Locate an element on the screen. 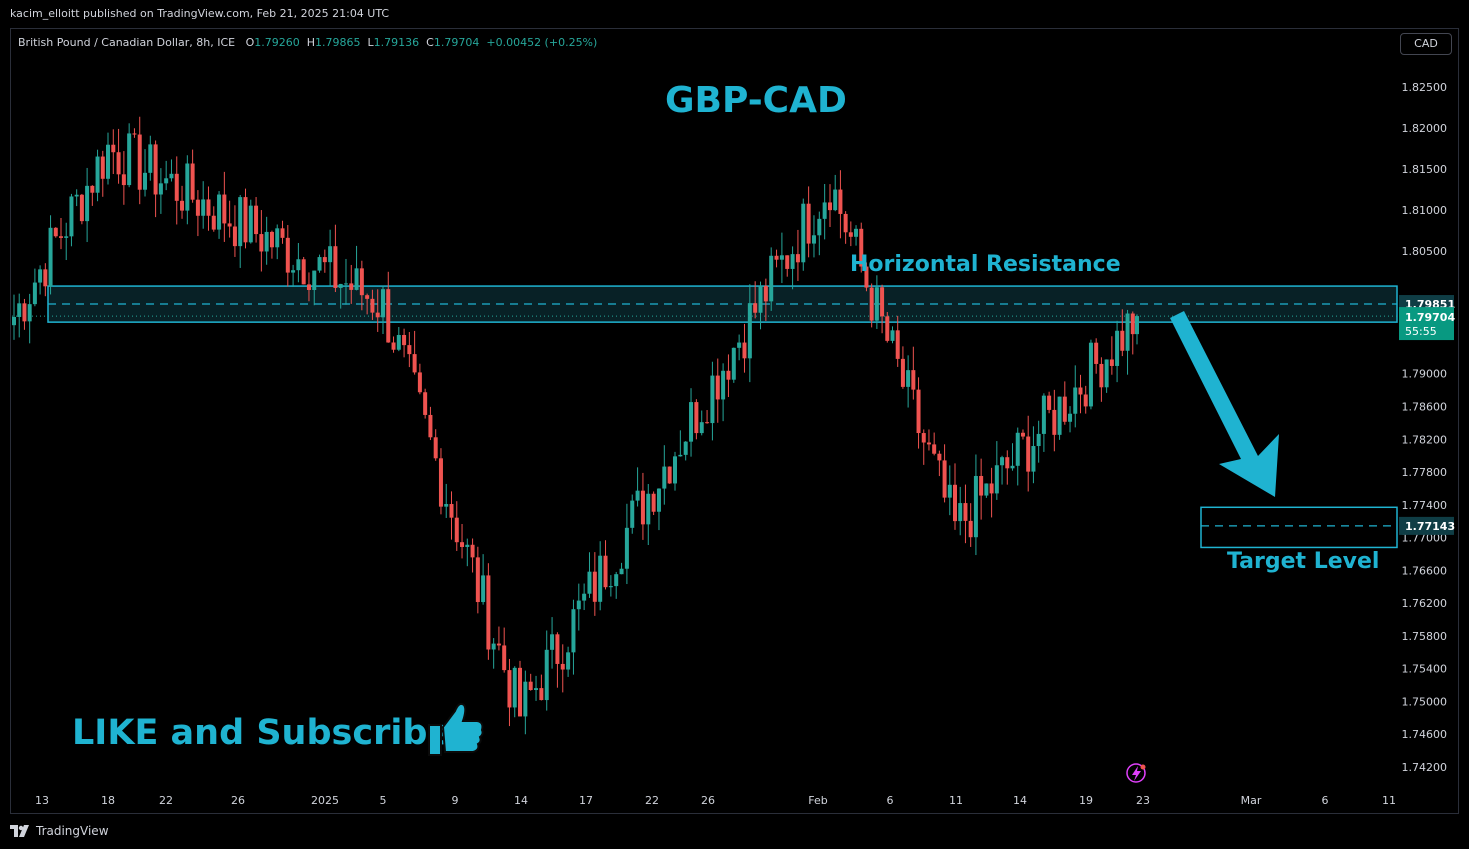 The width and height of the screenshot is (1469, 849). x-tick-label: 22 is located at coordinates (652, 800).